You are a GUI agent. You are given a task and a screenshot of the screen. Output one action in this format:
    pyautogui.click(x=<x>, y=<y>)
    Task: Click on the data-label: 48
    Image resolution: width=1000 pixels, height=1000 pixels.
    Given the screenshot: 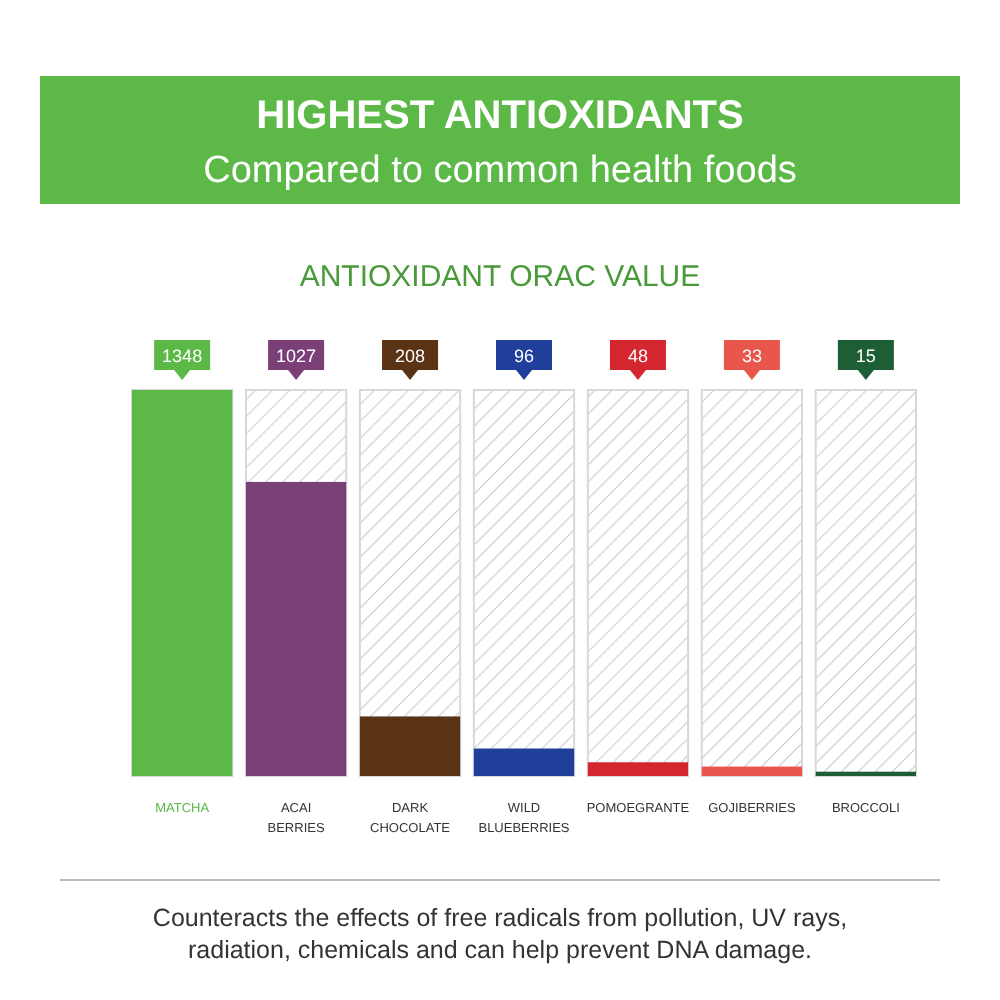 What is the action you would take?
    pyautogui.click(x=637, y=356)
    